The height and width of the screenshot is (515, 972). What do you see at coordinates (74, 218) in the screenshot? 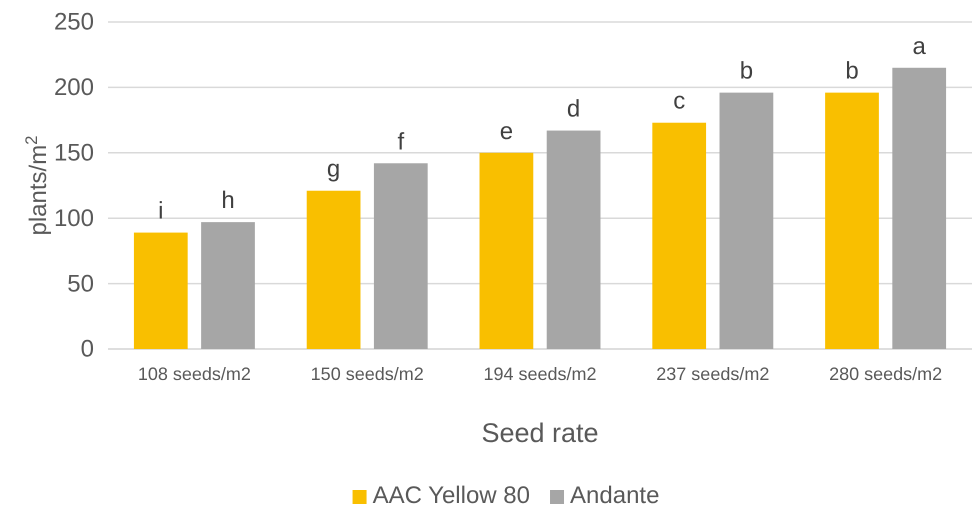
I see `y-tick-label: 100` at bounding box center [74, 218].